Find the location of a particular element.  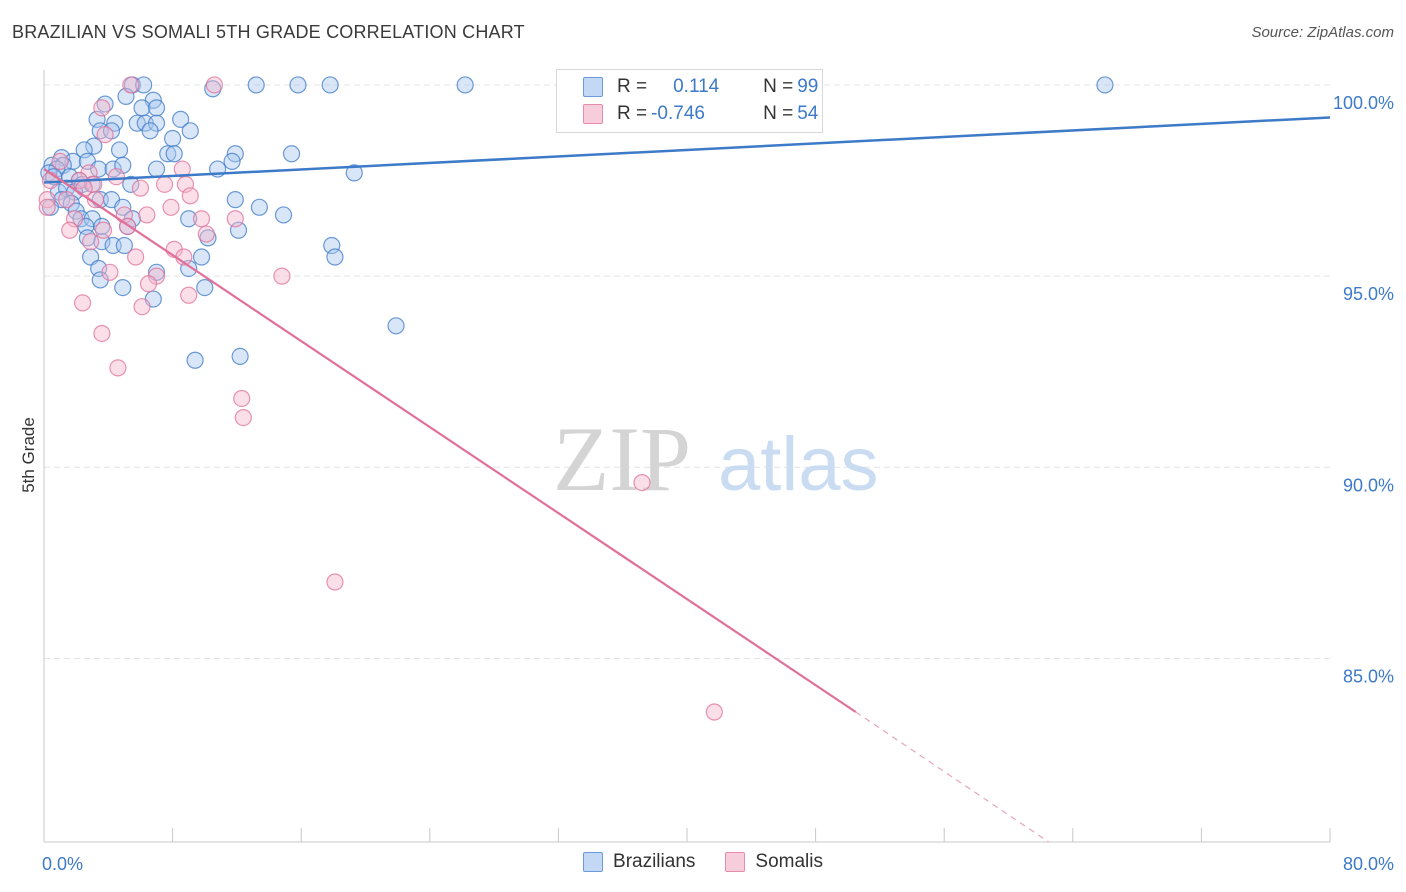

series-legend: Brazilians Somalis is located at coordinates (703, 862).